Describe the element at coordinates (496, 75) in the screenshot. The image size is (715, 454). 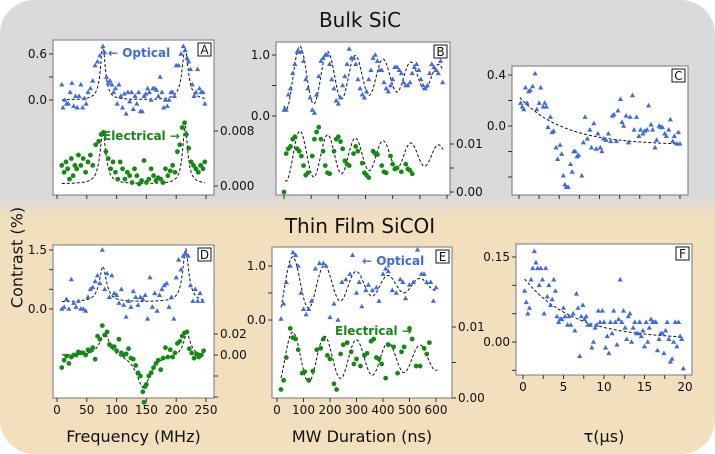
I see `y-left-tick-label: 0.4` at that location.